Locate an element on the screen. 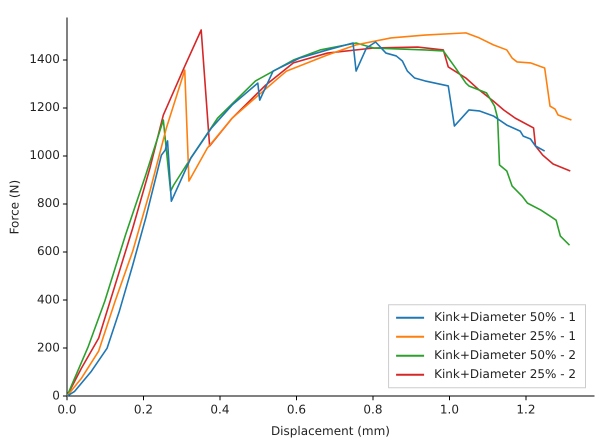 This screenshot has height=445, width=596. y-axis-title: Force (N) is located at coordinates (14, 207).